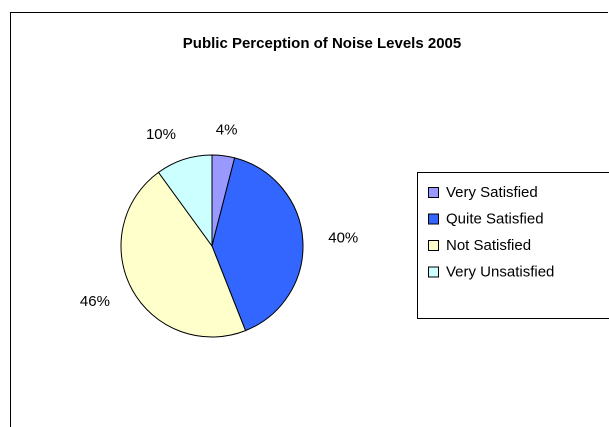  What do you see at coordinates (488, 245) in the screenshot?
I see `legend-label: Not Satisfied` at bounding box center [488, 245].